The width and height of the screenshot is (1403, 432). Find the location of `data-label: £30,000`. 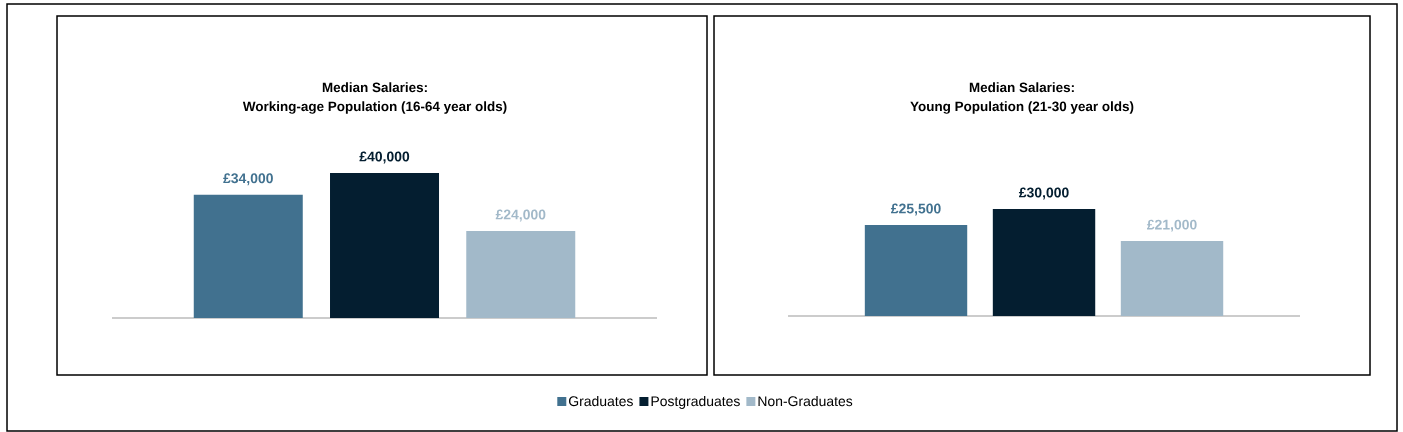

data-label: £30,000 is located at coordinates (1043, 193).